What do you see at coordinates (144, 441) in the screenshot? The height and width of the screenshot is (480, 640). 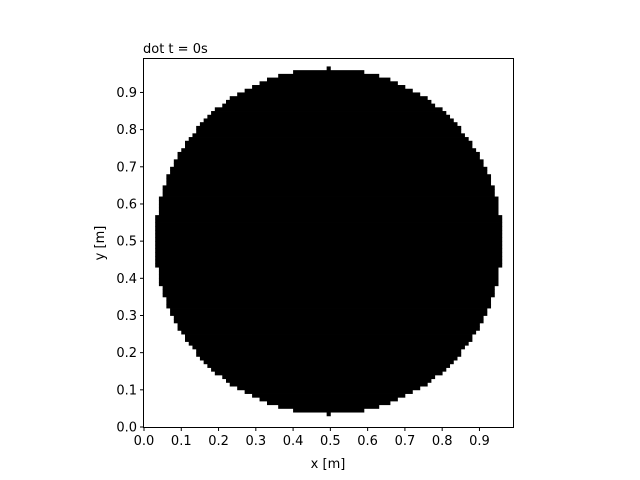 I see `x-tick-label: 0.0` at bounding box center [144, 441].